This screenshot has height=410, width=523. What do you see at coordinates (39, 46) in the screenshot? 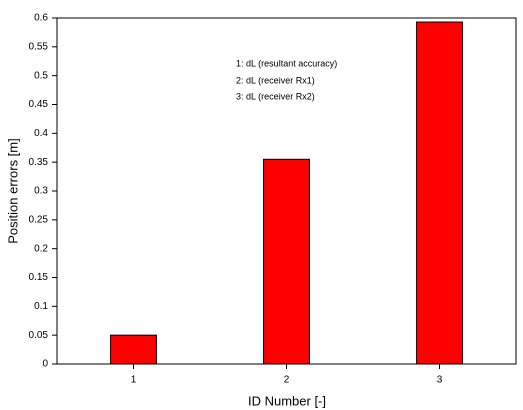
I see `y-tick-label: 0.55` at bounding box center [39, 46].